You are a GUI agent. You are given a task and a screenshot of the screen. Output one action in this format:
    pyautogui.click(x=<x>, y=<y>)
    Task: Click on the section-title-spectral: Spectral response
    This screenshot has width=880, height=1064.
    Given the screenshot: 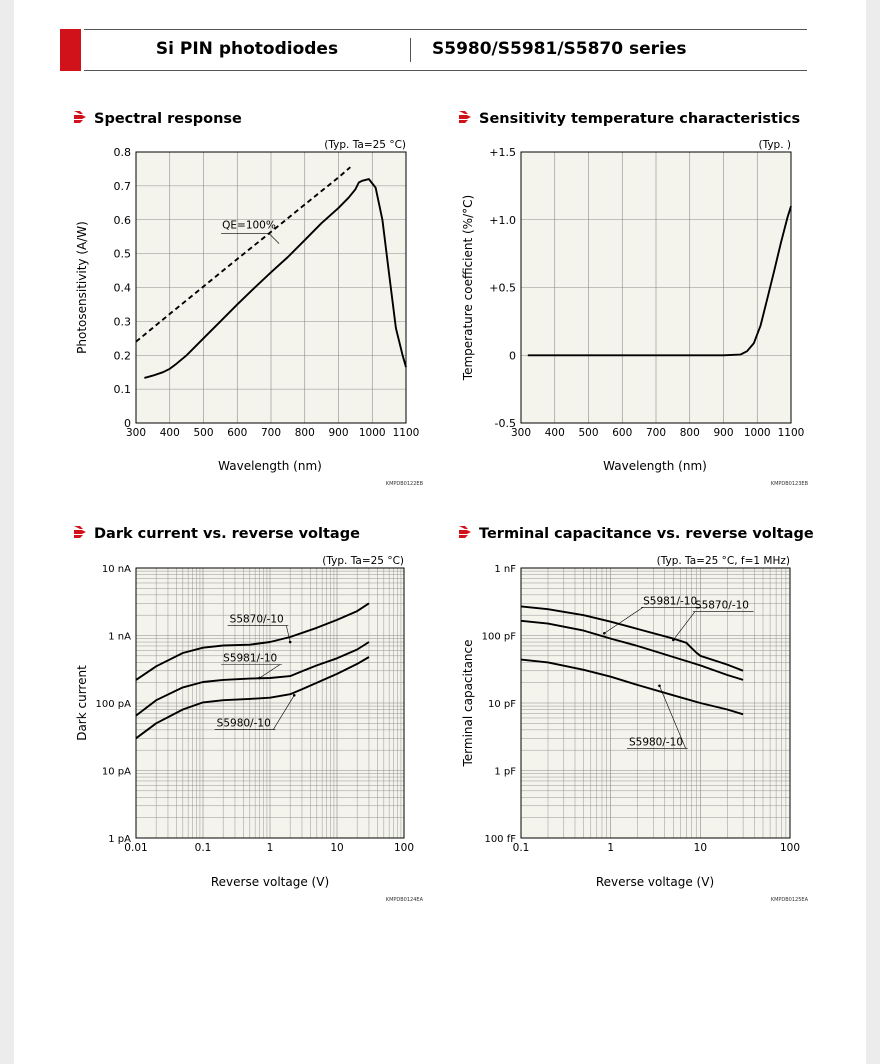 What is the action you would take?
    pyautogui.click(x=158, y=119)
    